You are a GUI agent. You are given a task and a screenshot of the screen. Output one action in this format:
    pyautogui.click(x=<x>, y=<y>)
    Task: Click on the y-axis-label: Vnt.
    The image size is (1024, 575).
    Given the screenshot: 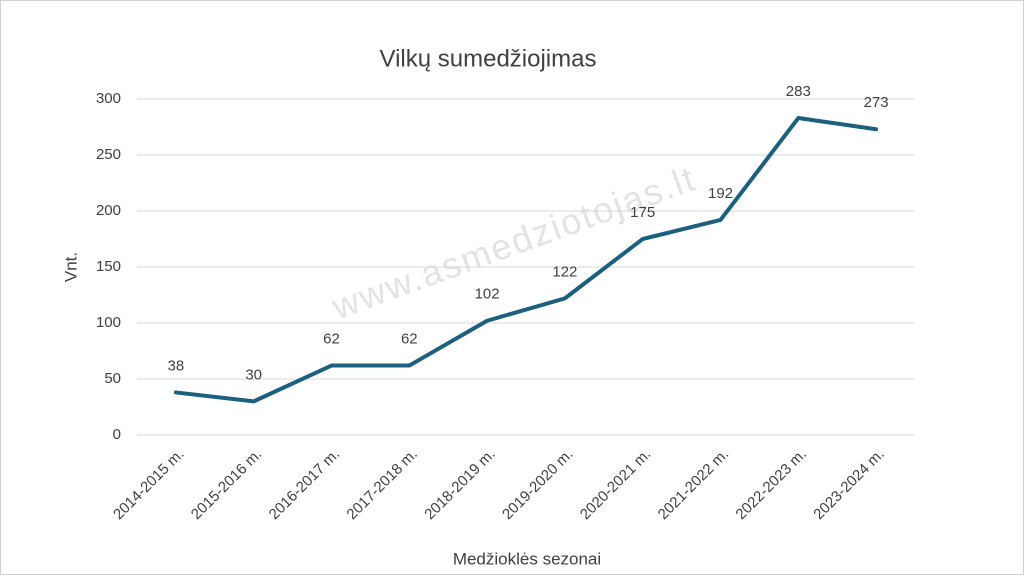 What is the action you would take?
    pyautogui.click(x=70, y=267)
    